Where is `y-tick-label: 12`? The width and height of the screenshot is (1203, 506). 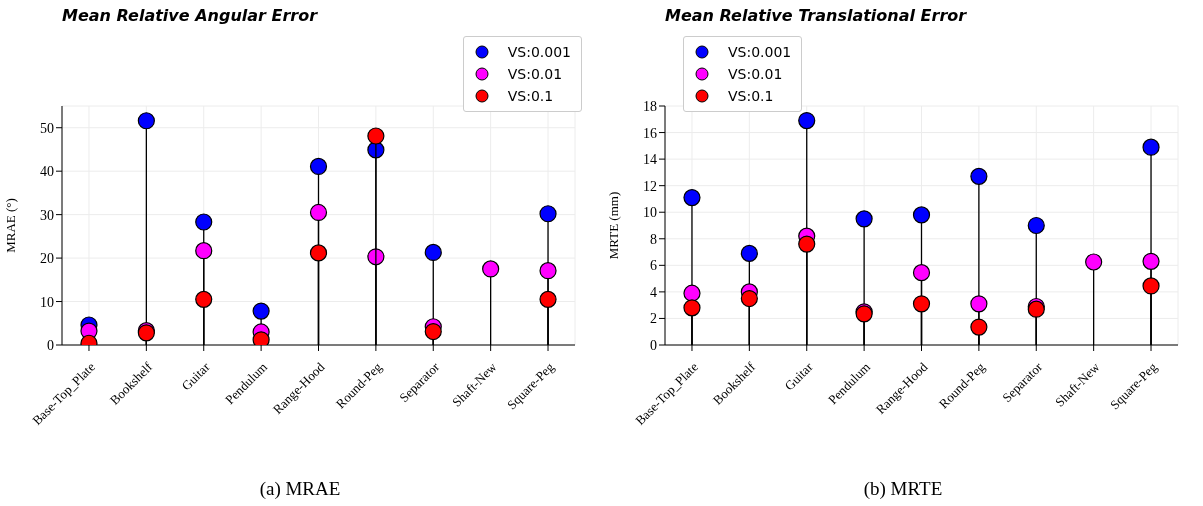 y-tick-label: 12 is located at coordinates (650, 186).